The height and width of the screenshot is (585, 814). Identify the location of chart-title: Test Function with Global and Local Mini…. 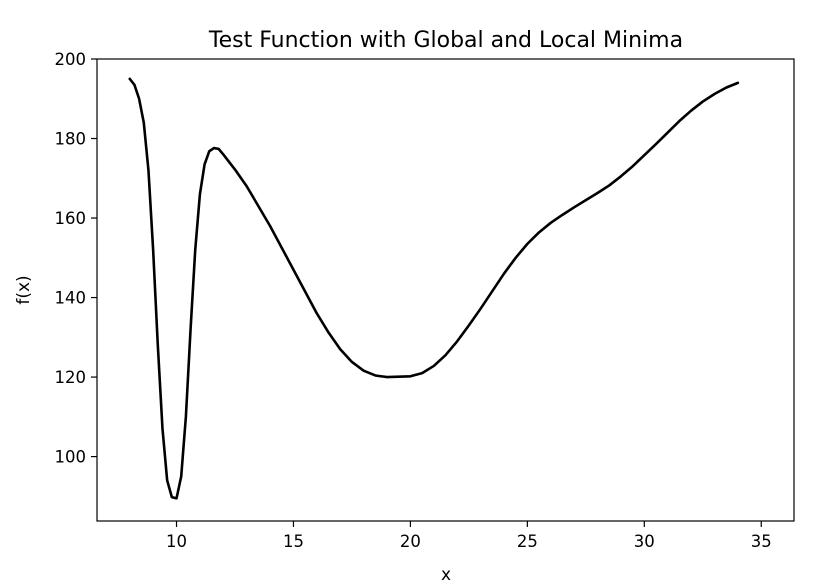
(445, 40).